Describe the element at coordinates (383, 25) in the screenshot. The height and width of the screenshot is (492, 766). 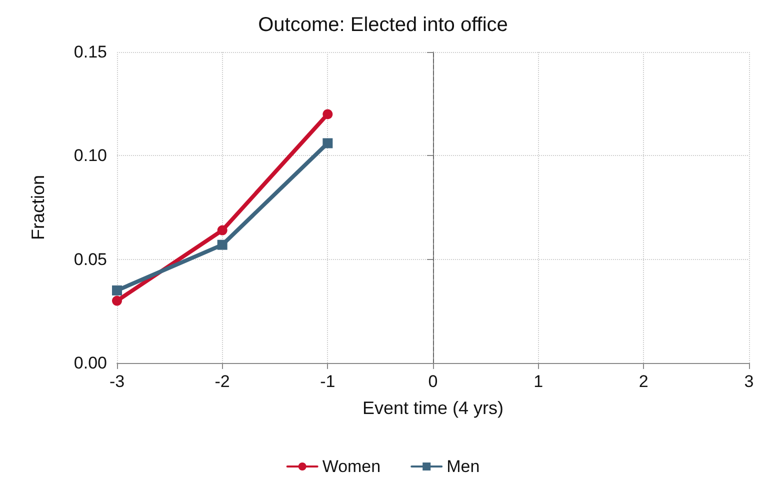
I see `chart-title: Outcome: Elected into office` at that location.